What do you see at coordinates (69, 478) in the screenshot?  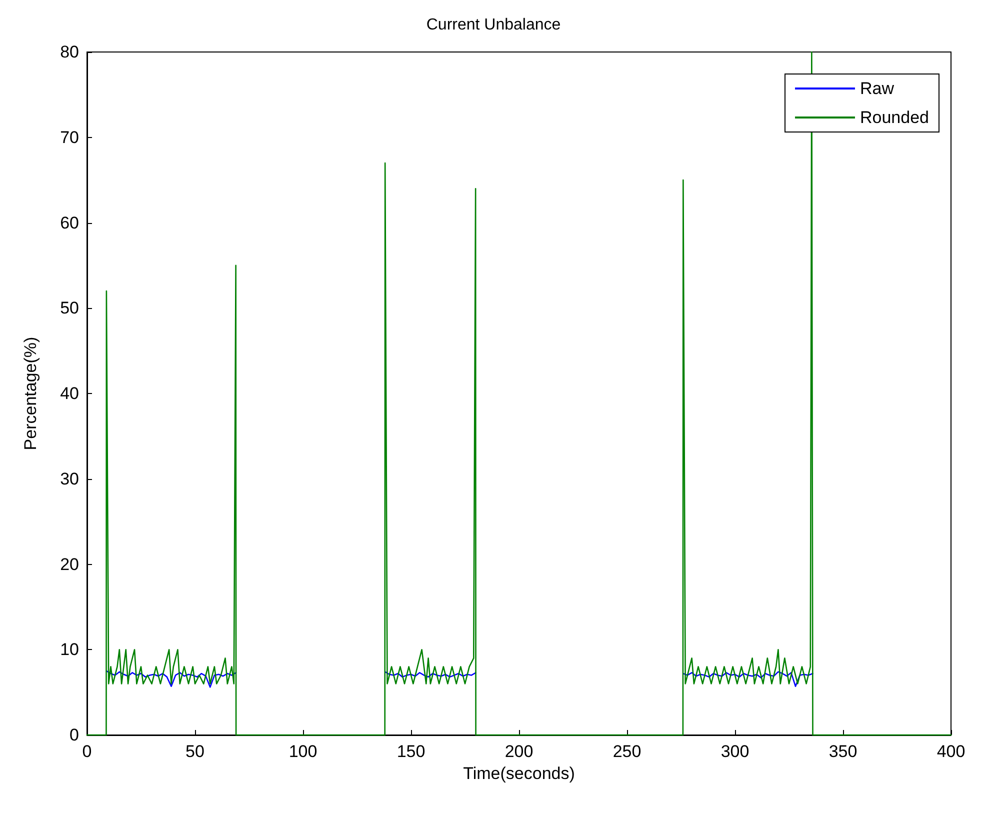 I see `y-tick-label: 30` at bounding box center [69, 478].